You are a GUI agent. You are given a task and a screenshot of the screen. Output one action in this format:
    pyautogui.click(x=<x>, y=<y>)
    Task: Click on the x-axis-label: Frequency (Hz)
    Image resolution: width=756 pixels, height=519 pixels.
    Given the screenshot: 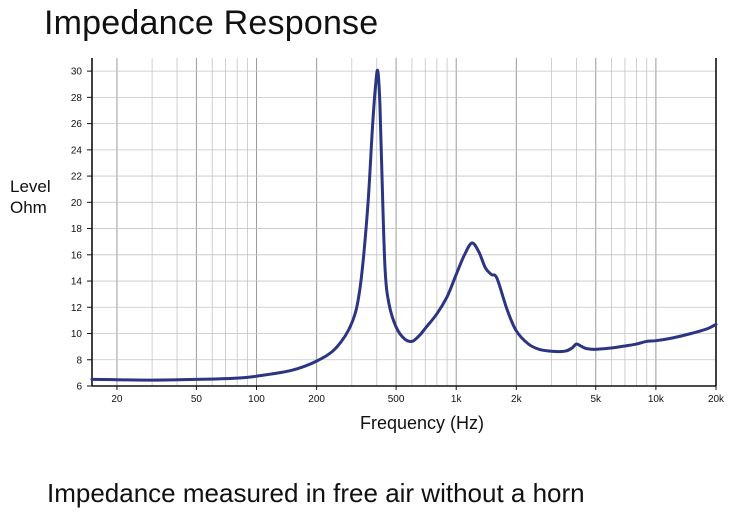 What is the action you would take?
    pyautogui.click(x=422, y=423)
    